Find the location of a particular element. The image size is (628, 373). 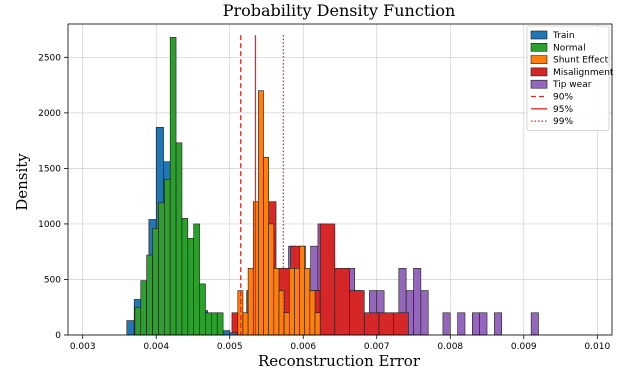

y-tick-label: 1500 is located at coordinates (49, 169).